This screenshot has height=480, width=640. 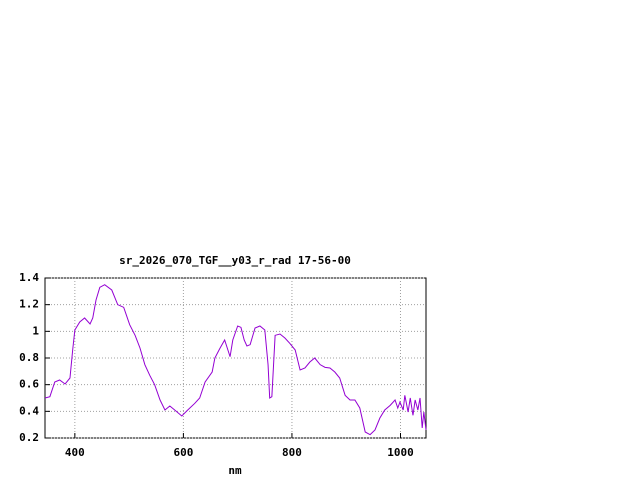 What do you see at coordinates (292, 452) in the screenshot?
I see `x-tick-label: 800` at bounding box center [292, 452].